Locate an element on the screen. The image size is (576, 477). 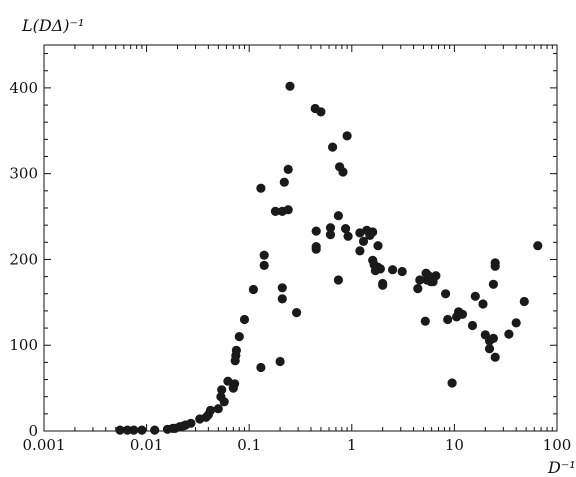
x-tick-label: 100 is located at coordinates (557, 445).